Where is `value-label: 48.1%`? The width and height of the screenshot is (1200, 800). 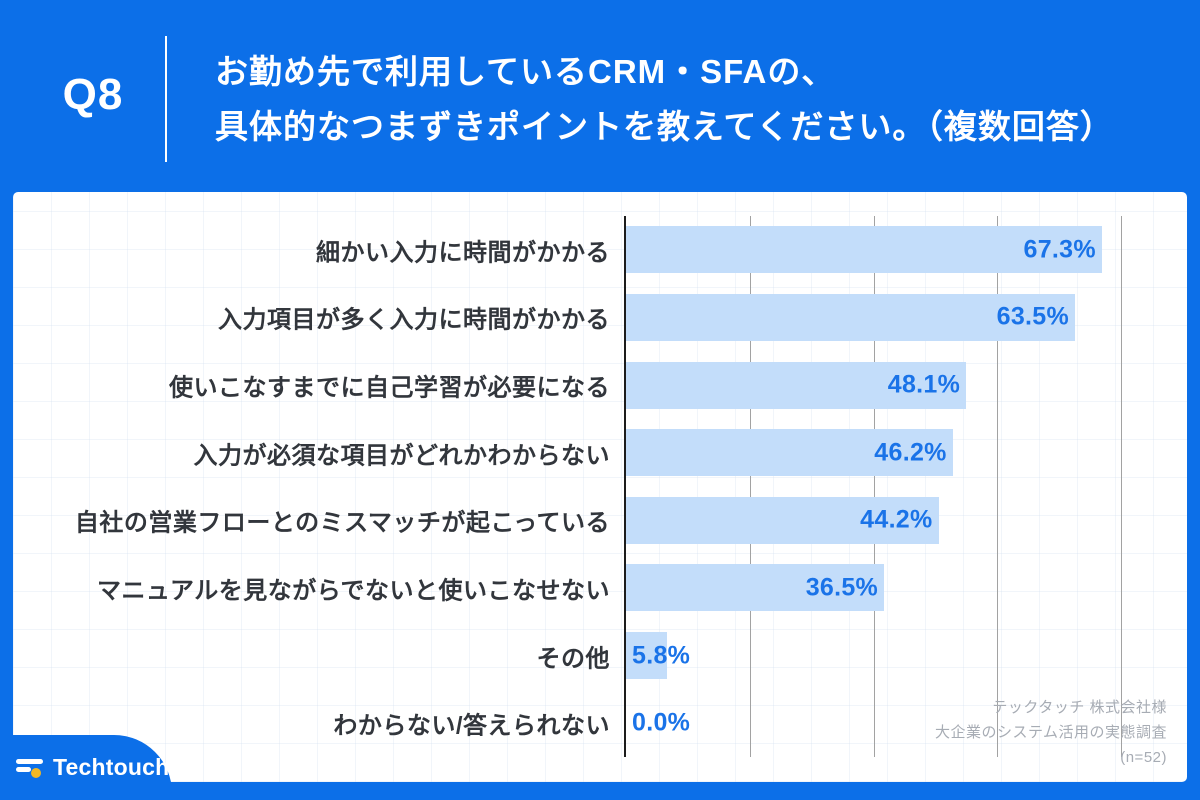 value-label: 48.1% is located at coordinates (924, 384).